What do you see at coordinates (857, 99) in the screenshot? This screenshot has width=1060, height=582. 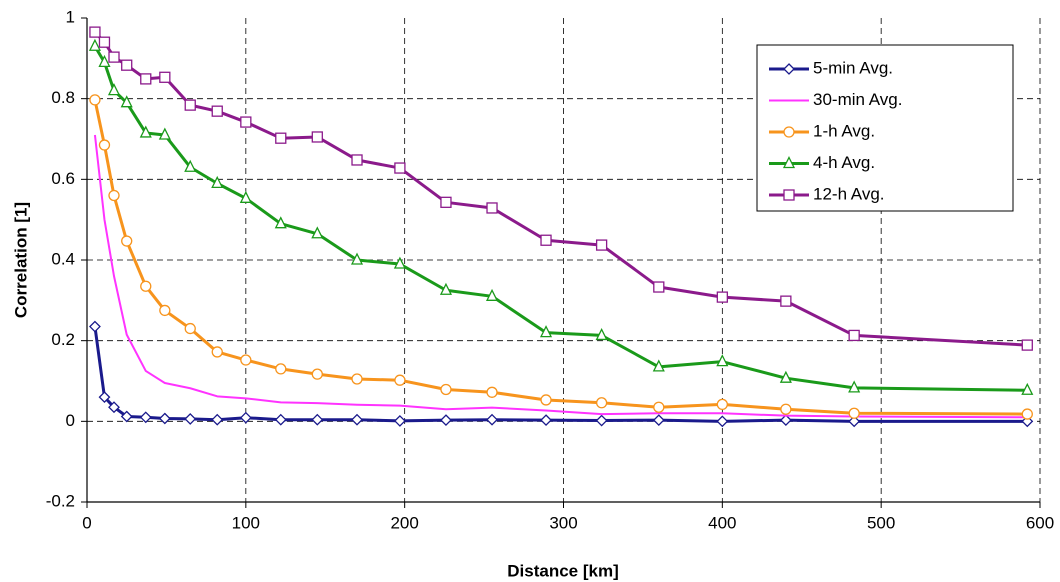 I see `legend-label: 30-min Avg.` at bounding box center [857, 99].